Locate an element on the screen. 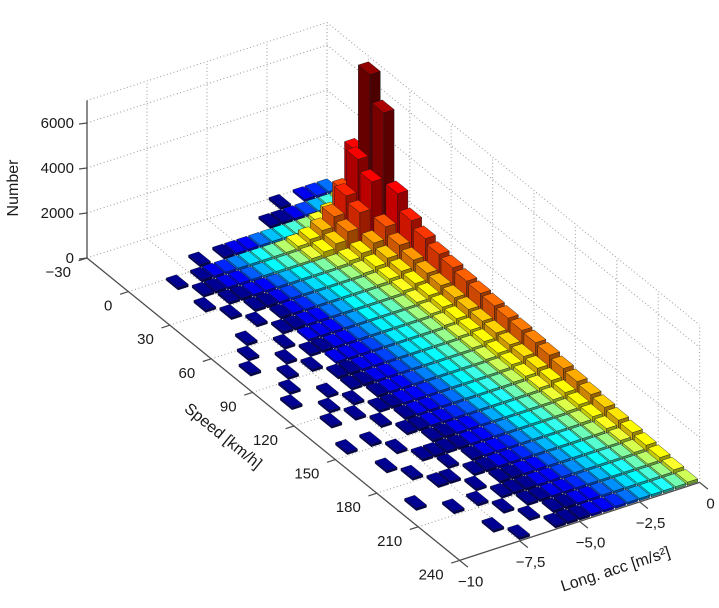 This screenshot has width=719, height=608. z-axis-tick-label: 2000 is located at coordinates (57, 213).